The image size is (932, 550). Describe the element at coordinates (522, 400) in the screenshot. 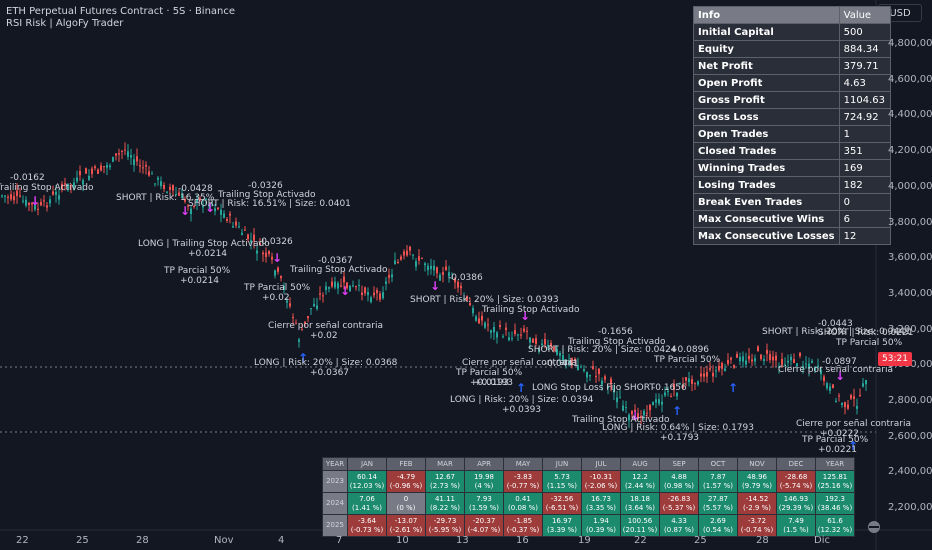

I see `trade-annotation: LONG | Risk: 20% | Size: 0.0394` at that location.